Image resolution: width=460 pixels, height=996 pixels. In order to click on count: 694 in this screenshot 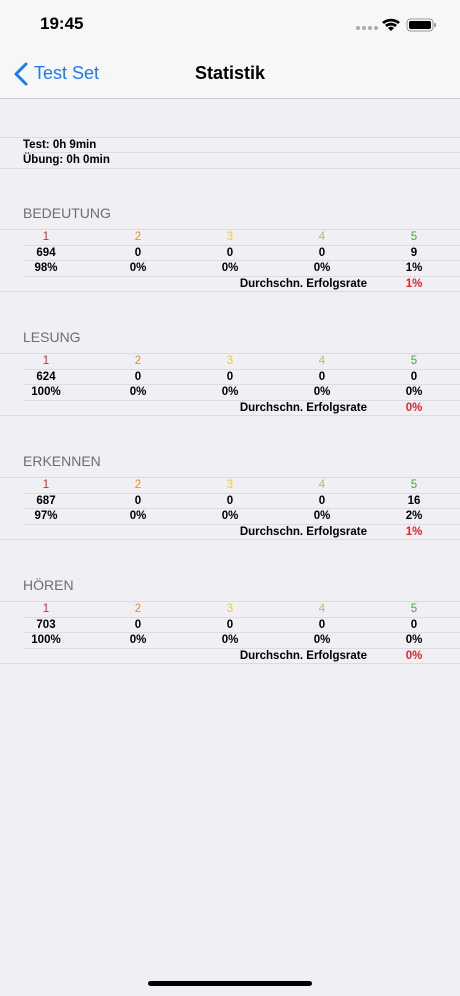, I will do `click(46, 252)`.